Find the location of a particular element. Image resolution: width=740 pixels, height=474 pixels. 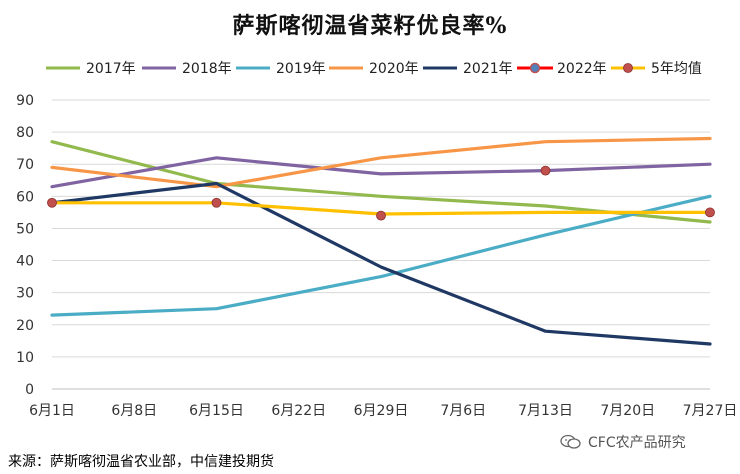

x-tick-label: 7月6日 is located at coordinates (463, 411).